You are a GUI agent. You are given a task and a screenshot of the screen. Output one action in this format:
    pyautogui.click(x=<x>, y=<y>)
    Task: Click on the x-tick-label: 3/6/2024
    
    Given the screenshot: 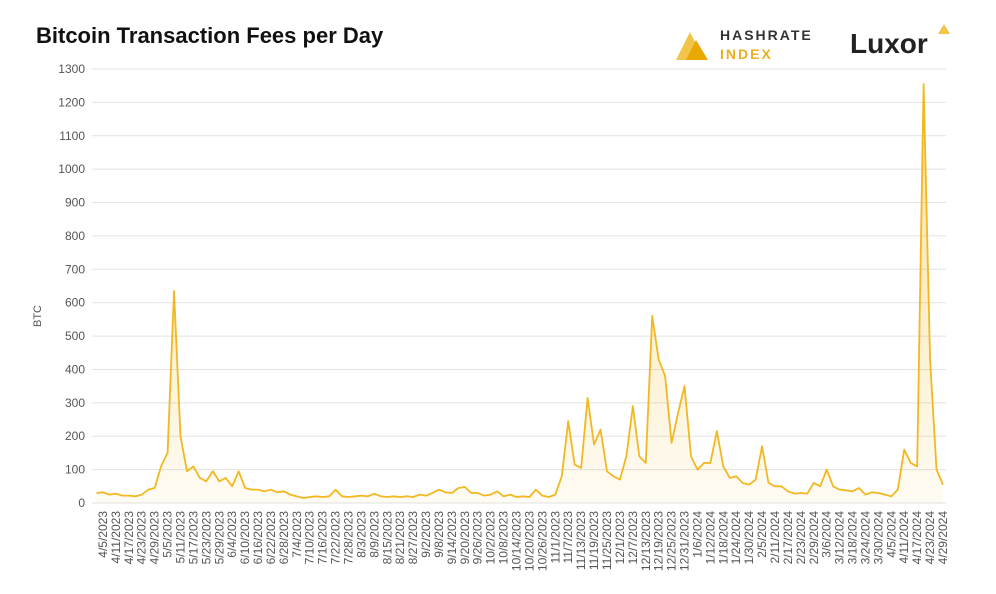 What is the action you would take?
    pyautogui.click(x=827, y=534)
    